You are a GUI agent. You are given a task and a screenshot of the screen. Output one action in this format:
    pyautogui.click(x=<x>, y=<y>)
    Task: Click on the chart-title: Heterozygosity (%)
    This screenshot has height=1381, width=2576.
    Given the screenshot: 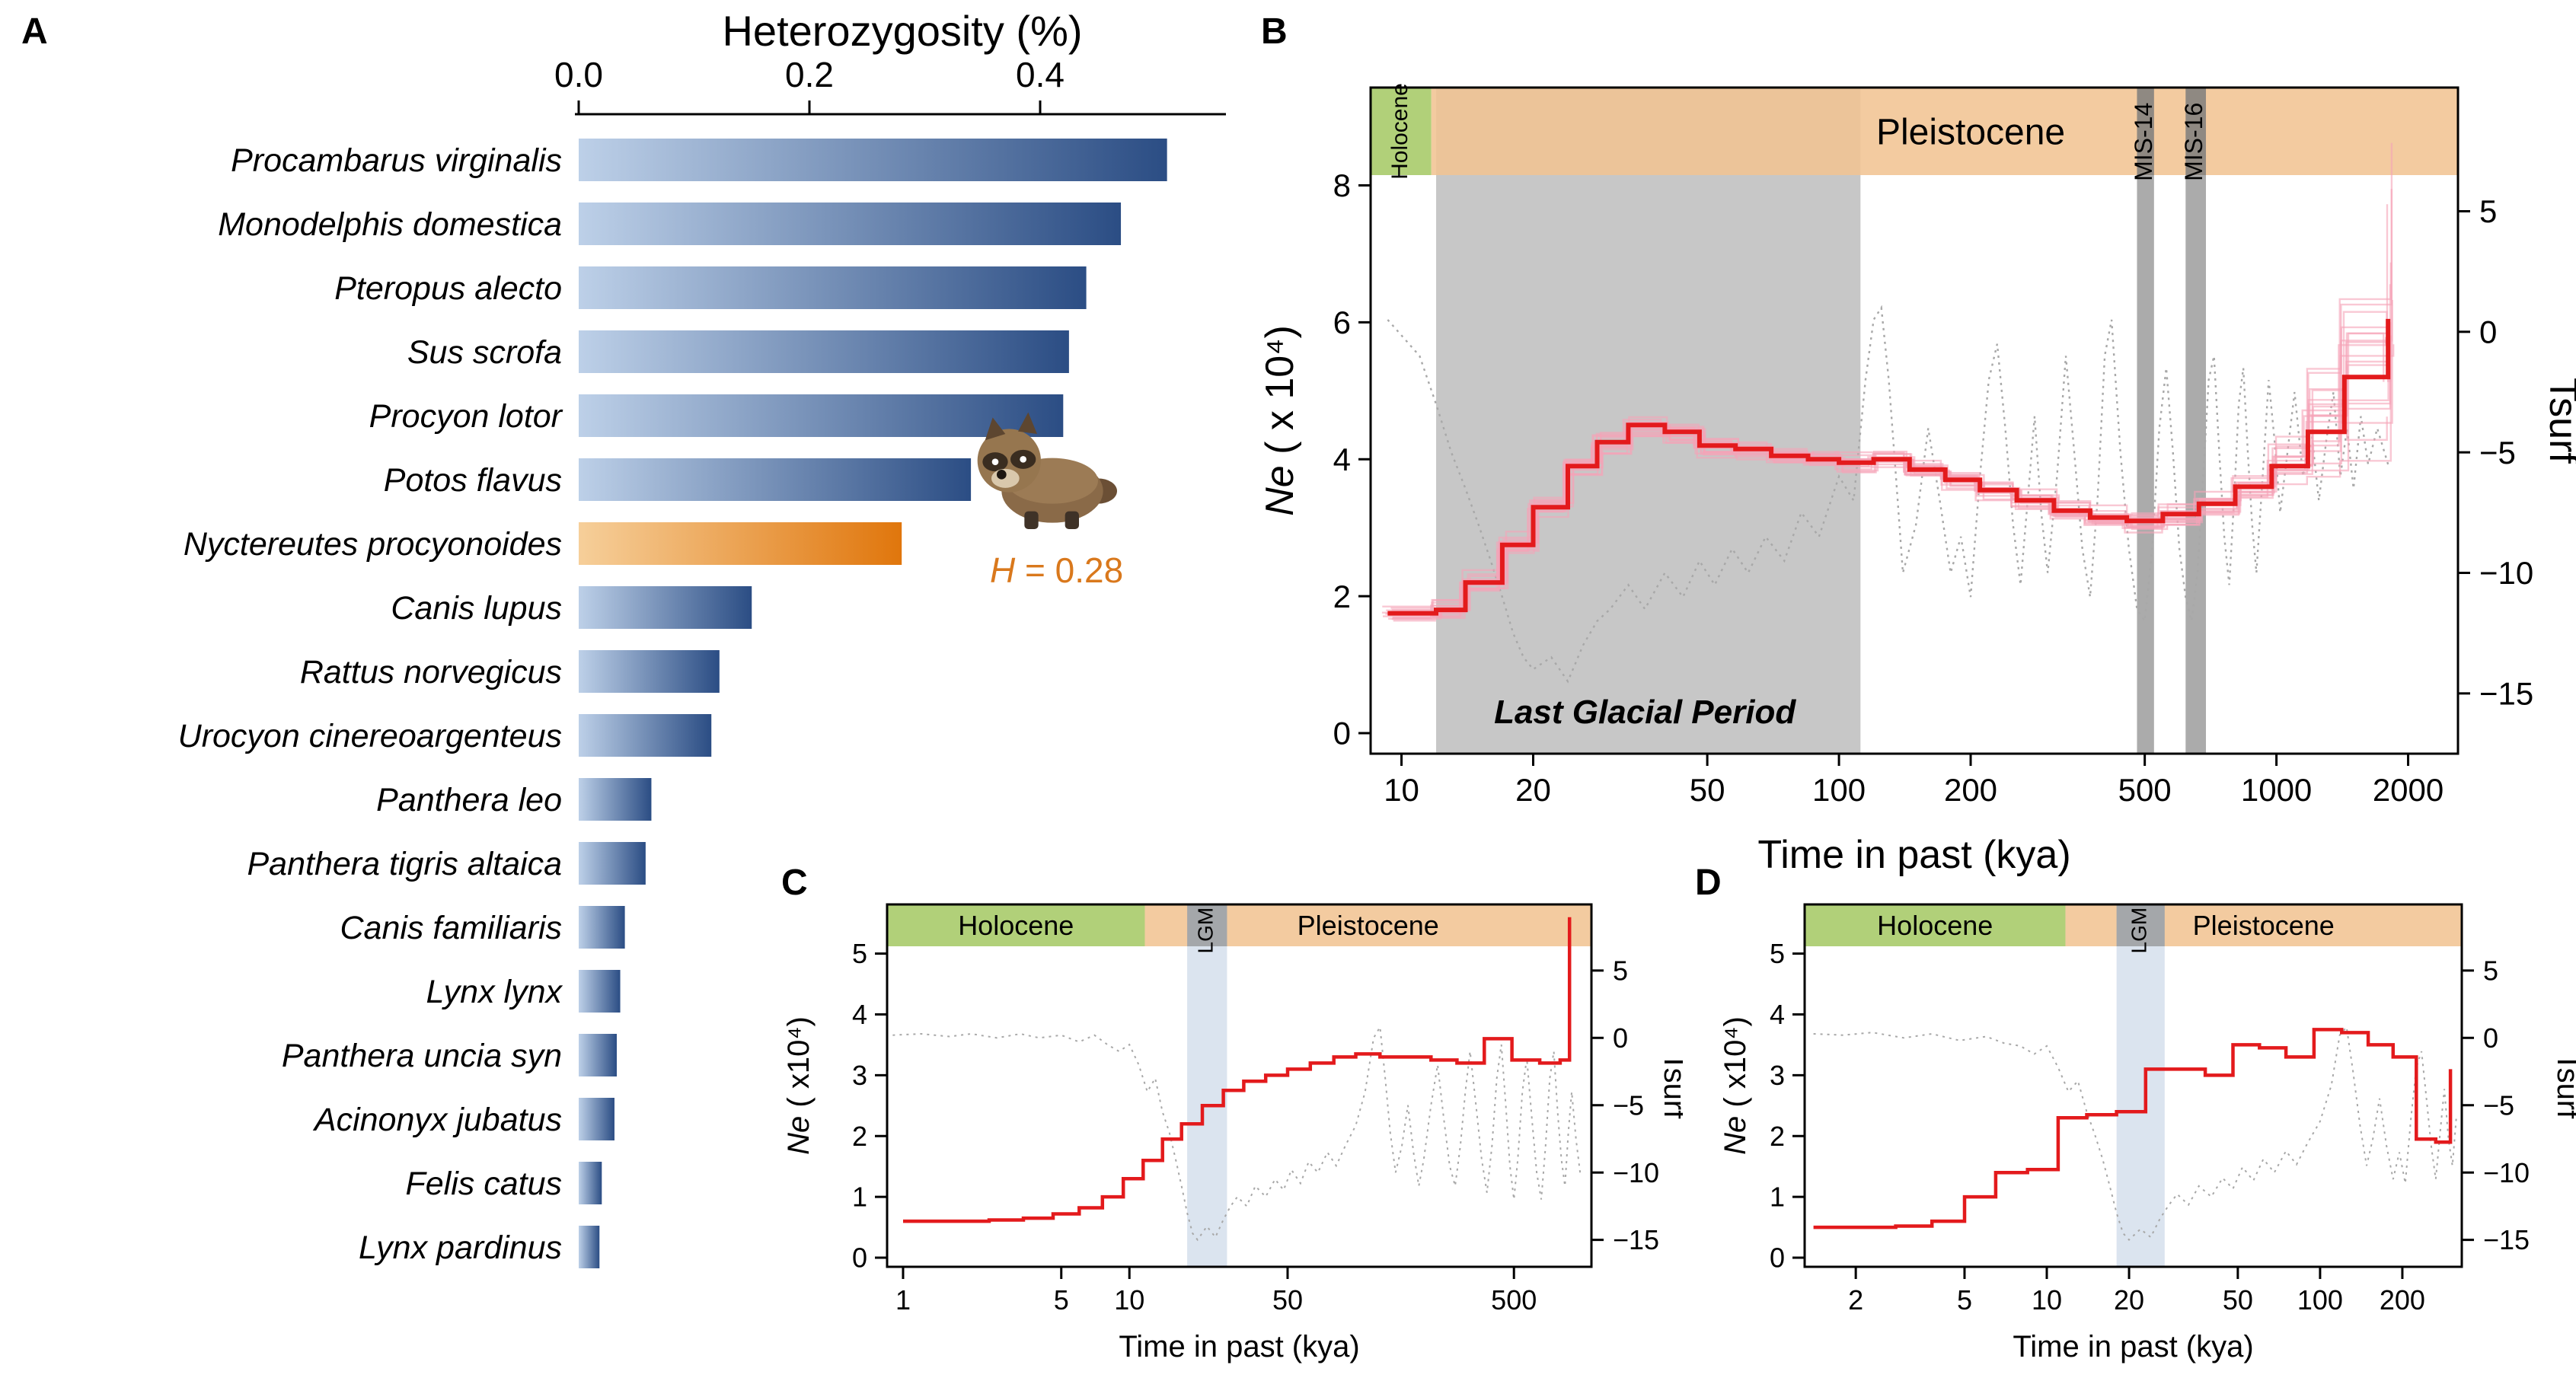 What is the action you would take?
    pyautogui.click(x=902, y=31)
    